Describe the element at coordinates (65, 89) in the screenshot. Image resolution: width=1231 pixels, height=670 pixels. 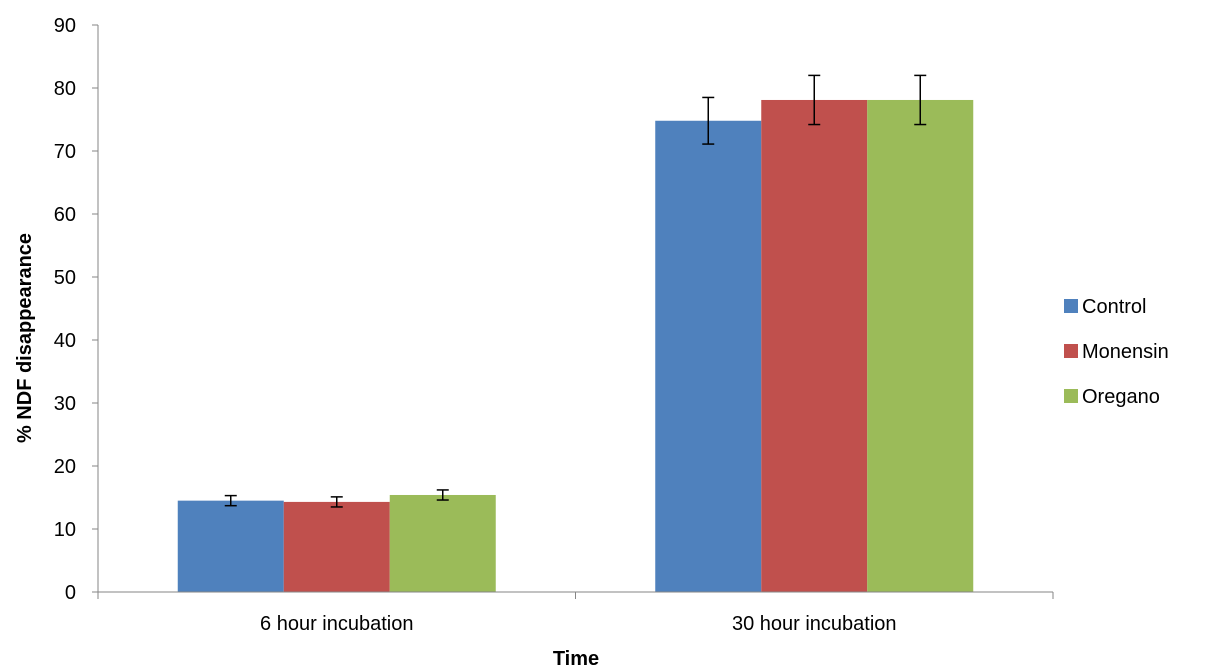
I see `y-tick-label-80: 80` at that location.